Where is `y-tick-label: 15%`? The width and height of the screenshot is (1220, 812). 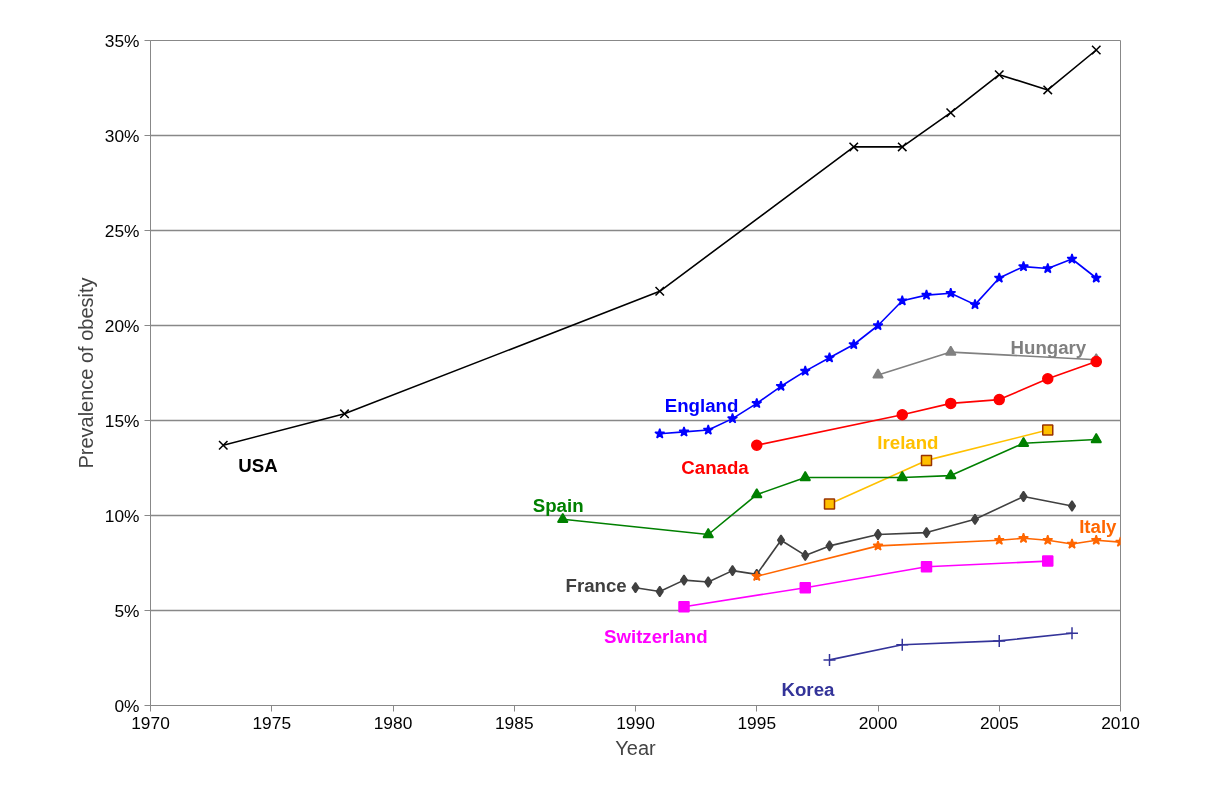 y-tick-label: 15% is located at coordinates (122, 420).